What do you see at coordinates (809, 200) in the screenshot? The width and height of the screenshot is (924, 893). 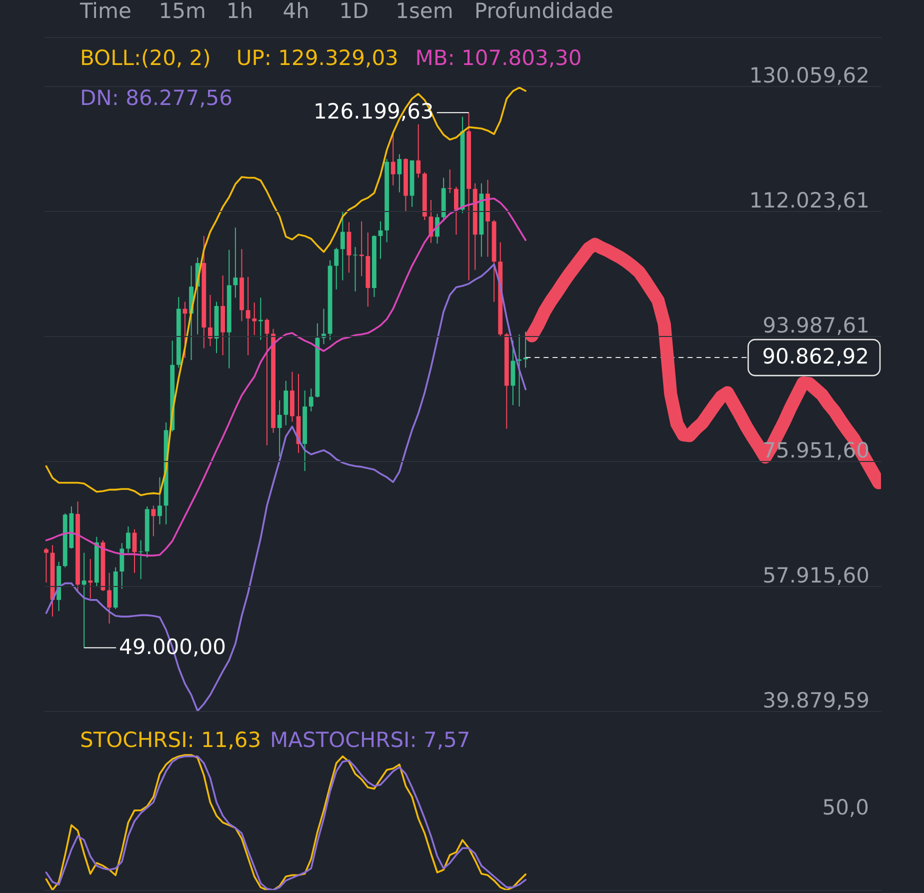 I see `y-tick-label: 112.023,61` at bounding box center [809, 200].